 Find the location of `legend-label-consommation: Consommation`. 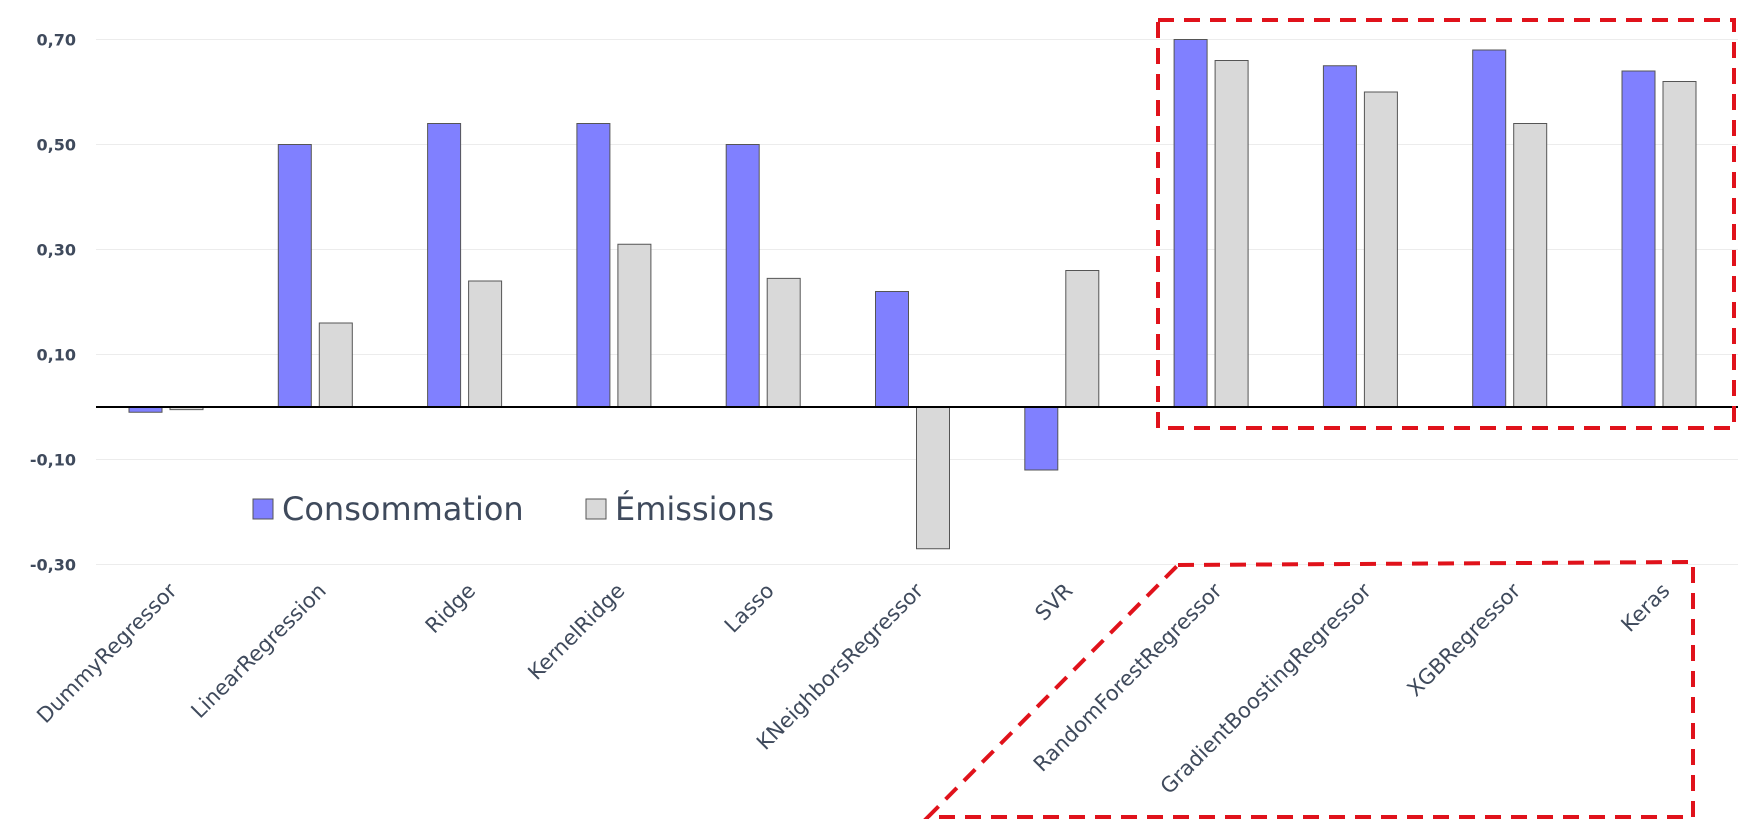

legend-label-consommation: Consommation is located at coordinates (403, 509).